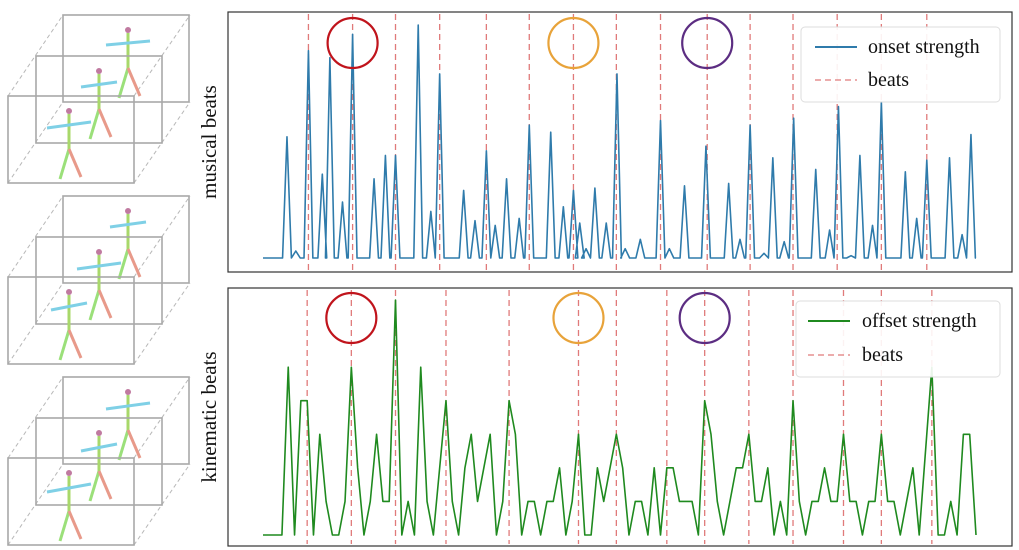  I want to click on legend: offset strength beats, so click(898, 339).